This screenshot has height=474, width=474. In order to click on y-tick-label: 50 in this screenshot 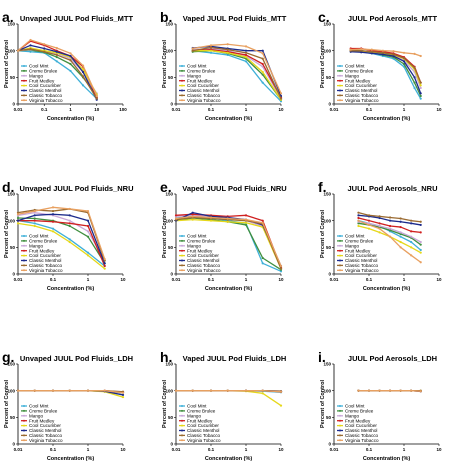, I will do `click(329, 247)`.